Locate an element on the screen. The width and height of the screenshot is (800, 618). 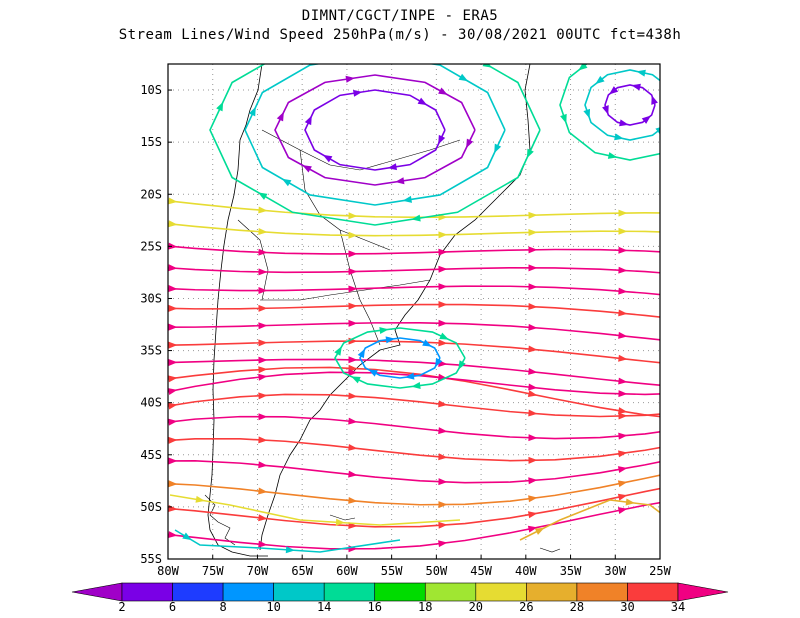
lat-tick-label: 50S is located at coordinates (151, 507).